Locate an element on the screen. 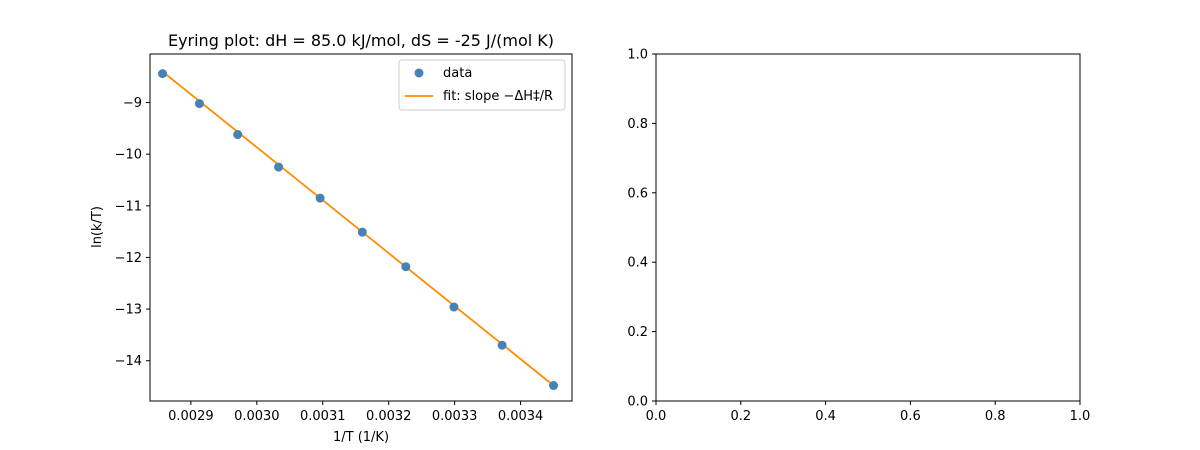 Image resolution: width=1200 pixels, height=450 pixels. x-tick-label: 0.4 is located at coordinates (825, 416).